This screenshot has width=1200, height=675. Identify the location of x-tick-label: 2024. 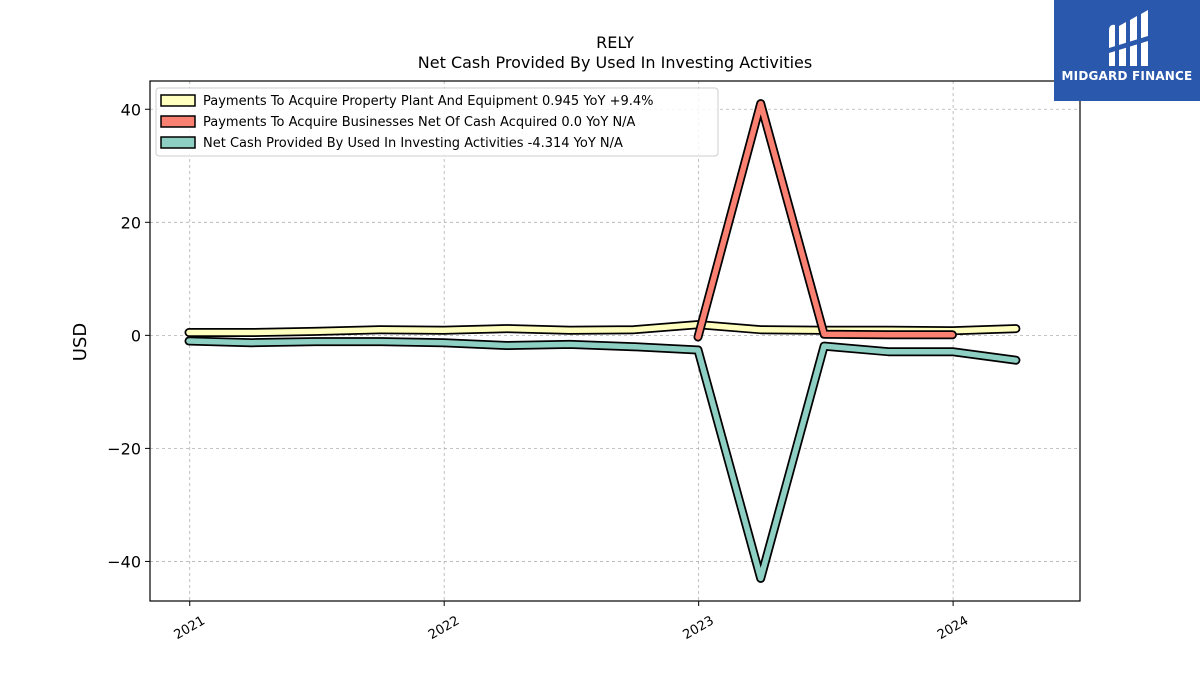
(953, 628).